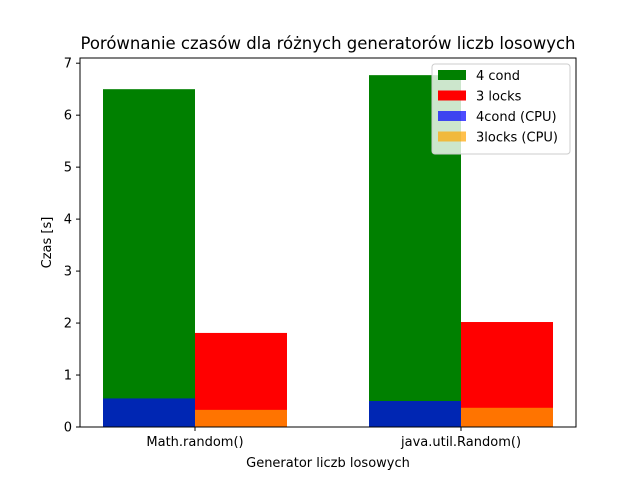  I want to click on y-tick-label: 7, so click(68, 64).